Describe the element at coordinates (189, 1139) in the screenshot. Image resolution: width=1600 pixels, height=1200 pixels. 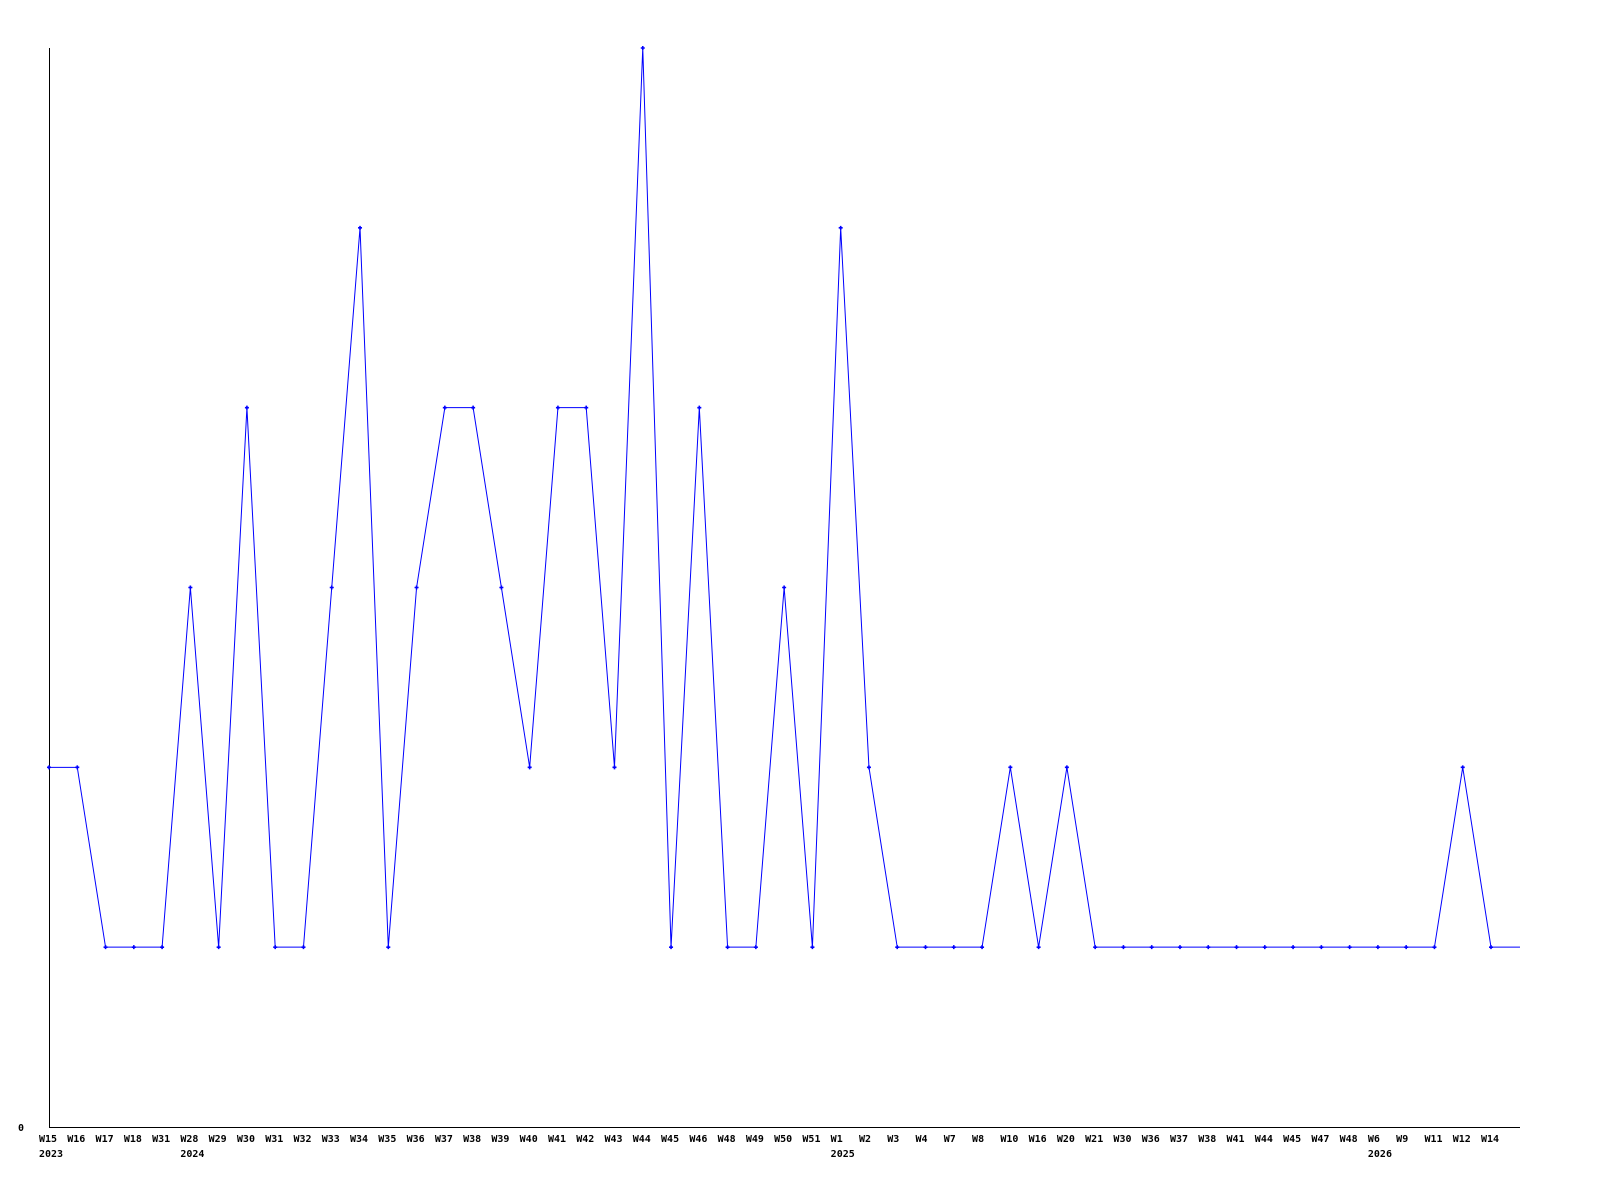
I see `x-tick-label: W28` at that location.